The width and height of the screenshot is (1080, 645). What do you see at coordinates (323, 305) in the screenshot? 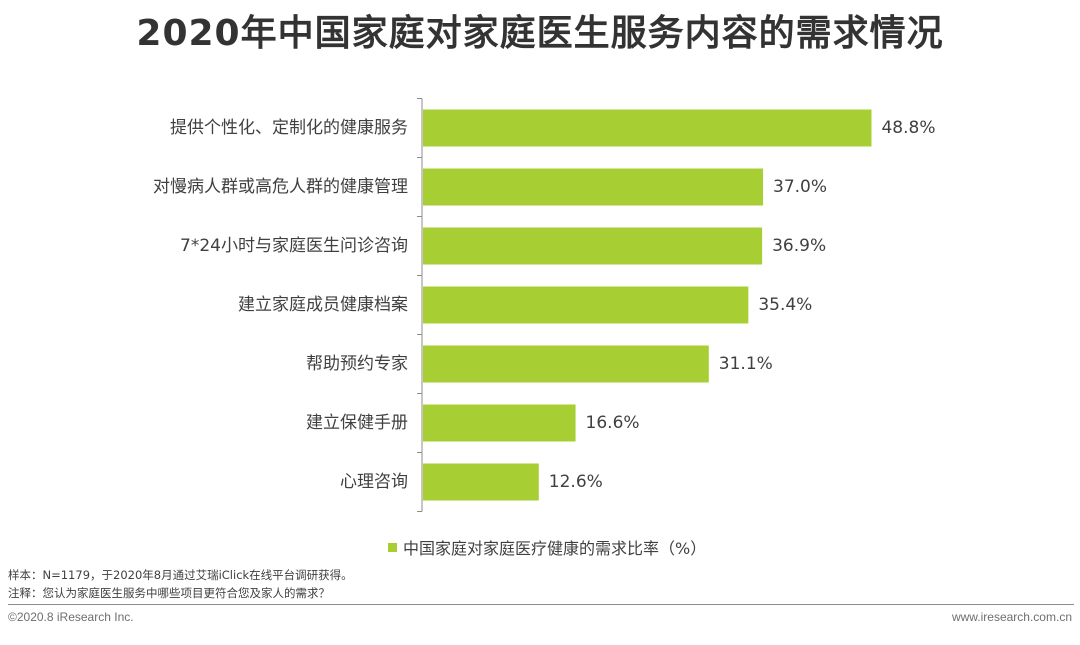
I see `category-label: 建立家庭成员健康档案` at bounding box center [323, 305].